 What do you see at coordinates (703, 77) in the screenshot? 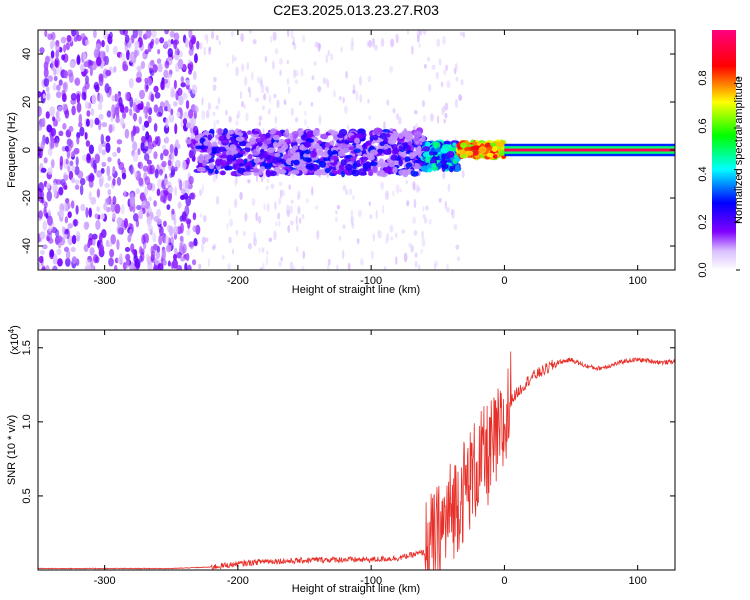
I see `colorbar-tick-label: 0.8` at bounding box center [703, 77].